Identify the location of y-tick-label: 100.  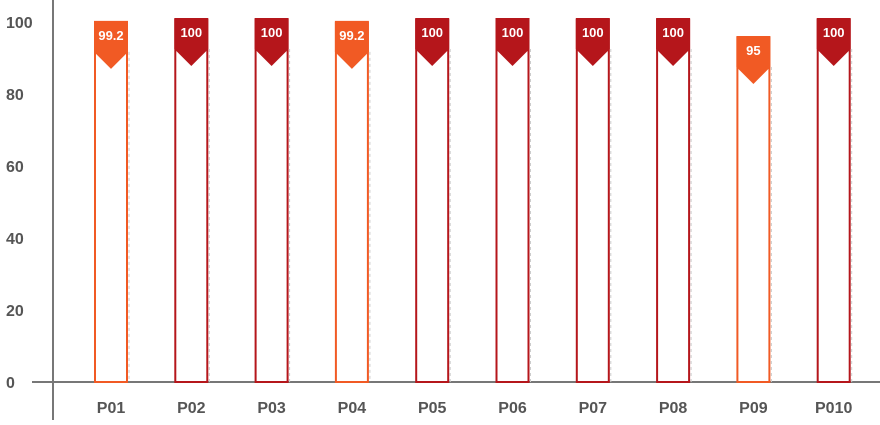
(19, 23).